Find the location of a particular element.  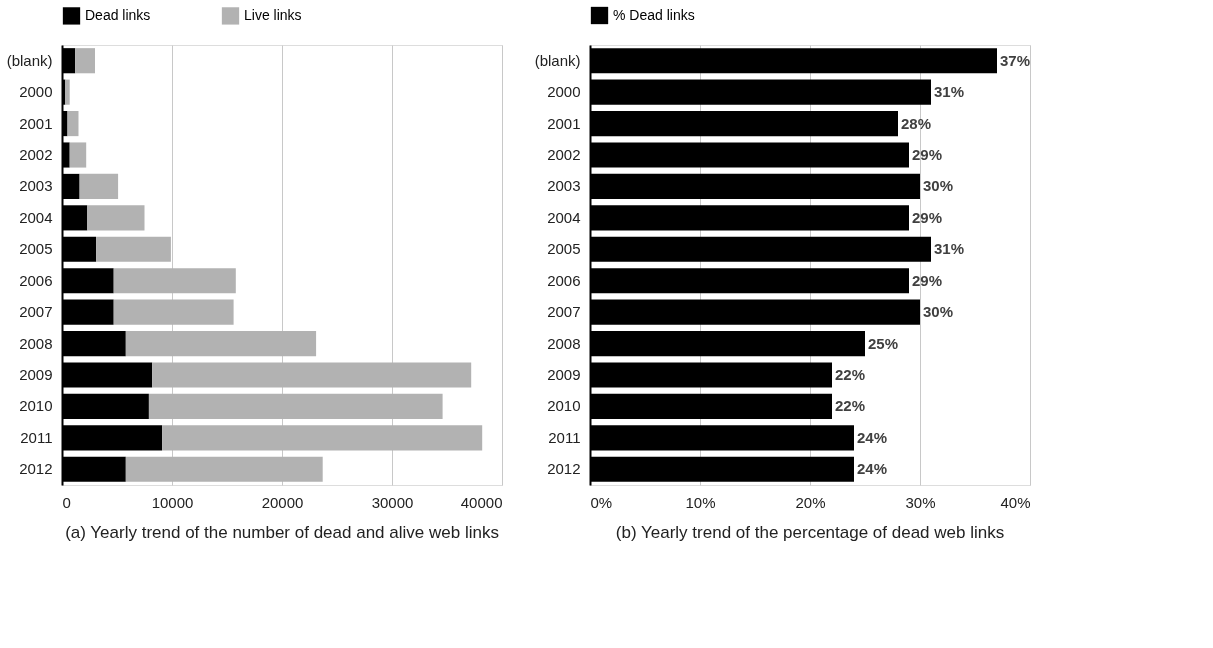

legend-label: Dead links is located at coordinates (118, 14).